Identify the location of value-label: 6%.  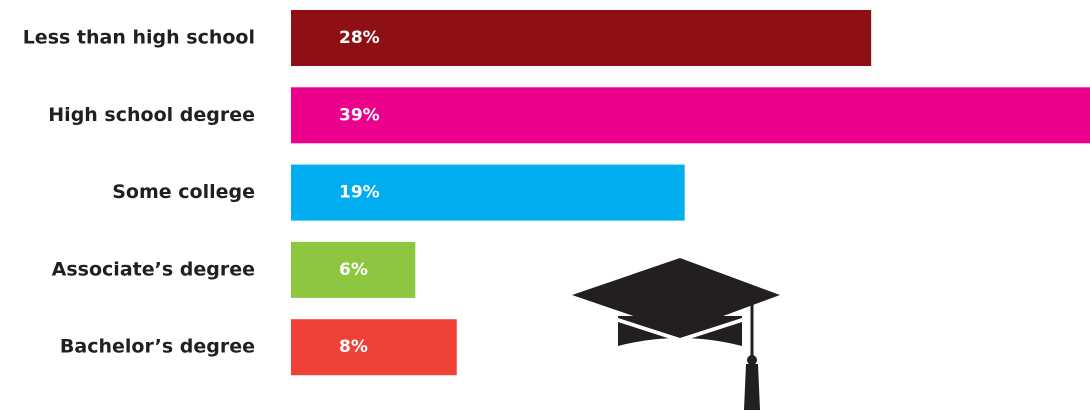
(353, 270).